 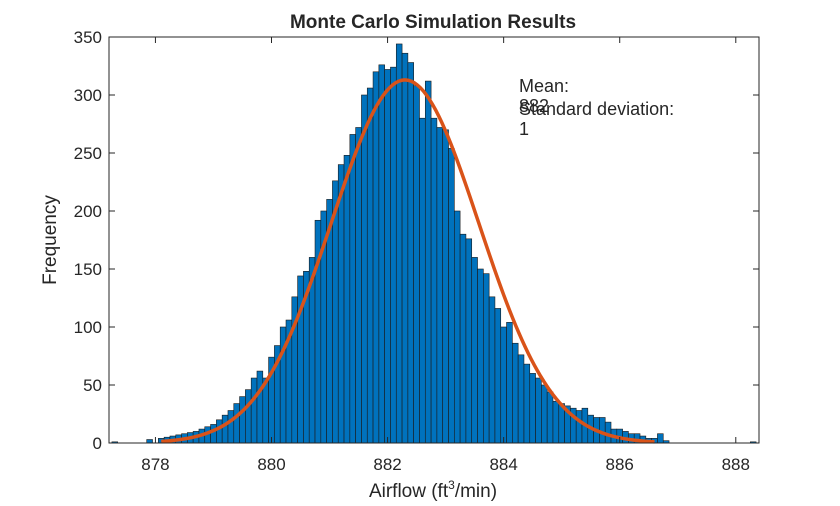 I want to click on y-tick-label: 100, so click(x=88, y=327).